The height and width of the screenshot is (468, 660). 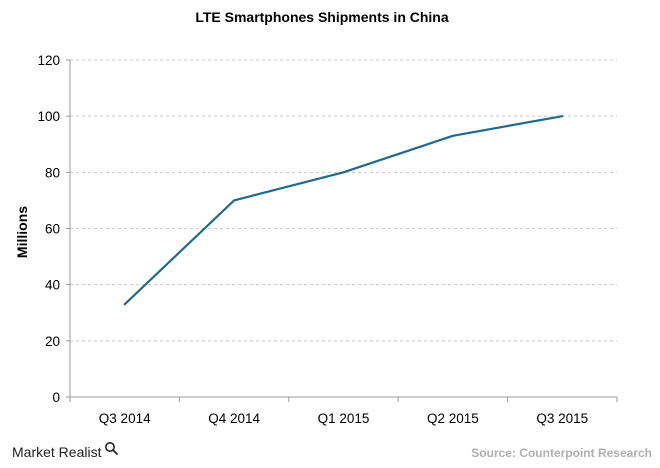 I want to click on x-tick-label: Q4 2014, so click(x=234, y=418).